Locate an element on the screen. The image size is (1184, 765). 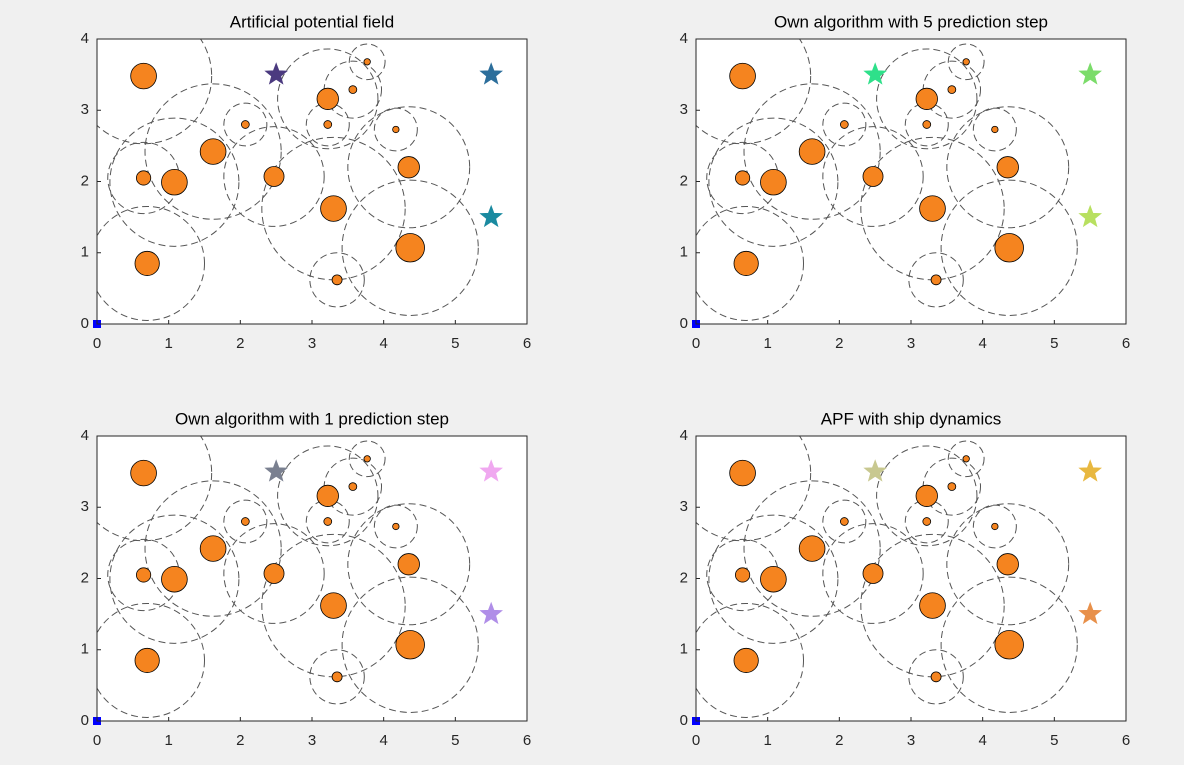
x-tick-label: 3 is located at coordinates (312, 740).